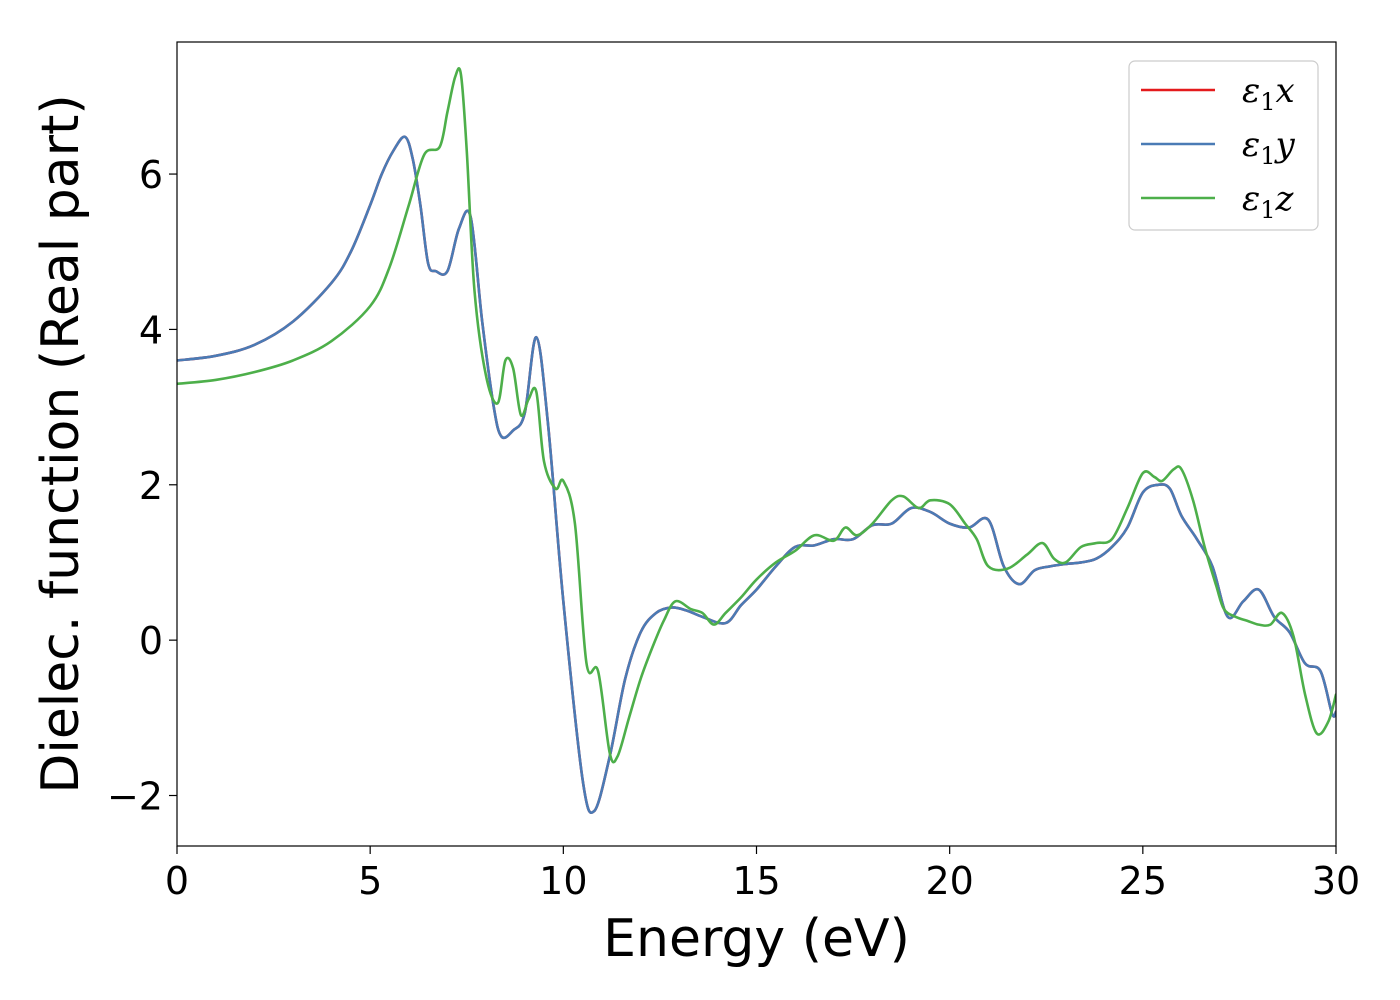 The width and height of the screenshot is (1400, 1000). I want to click on legend-label-x: ε1x, so click(1268, 93).